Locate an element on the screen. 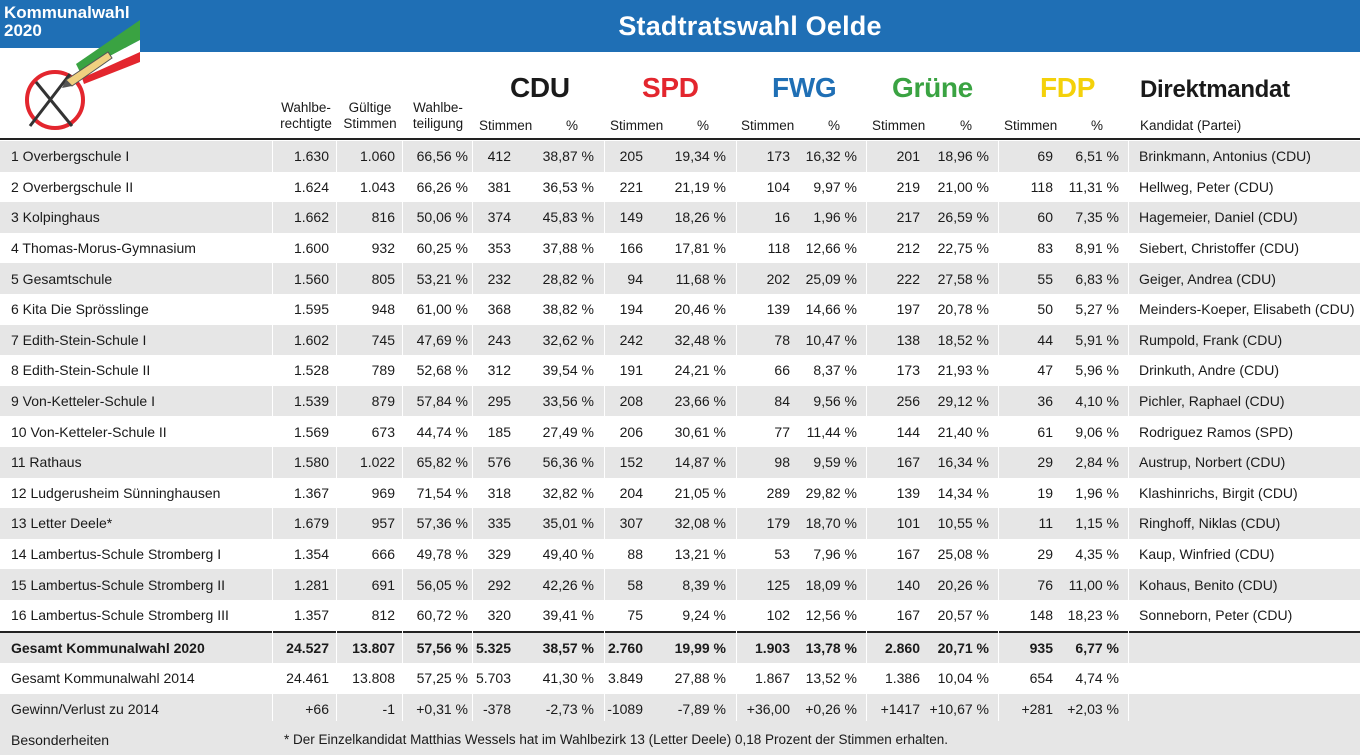 Image resolution: width=1360 pixels, height=755 pixels. cell-district-name: Gewinn/Verlust zu 2014 is located at coordinates (85, 708).